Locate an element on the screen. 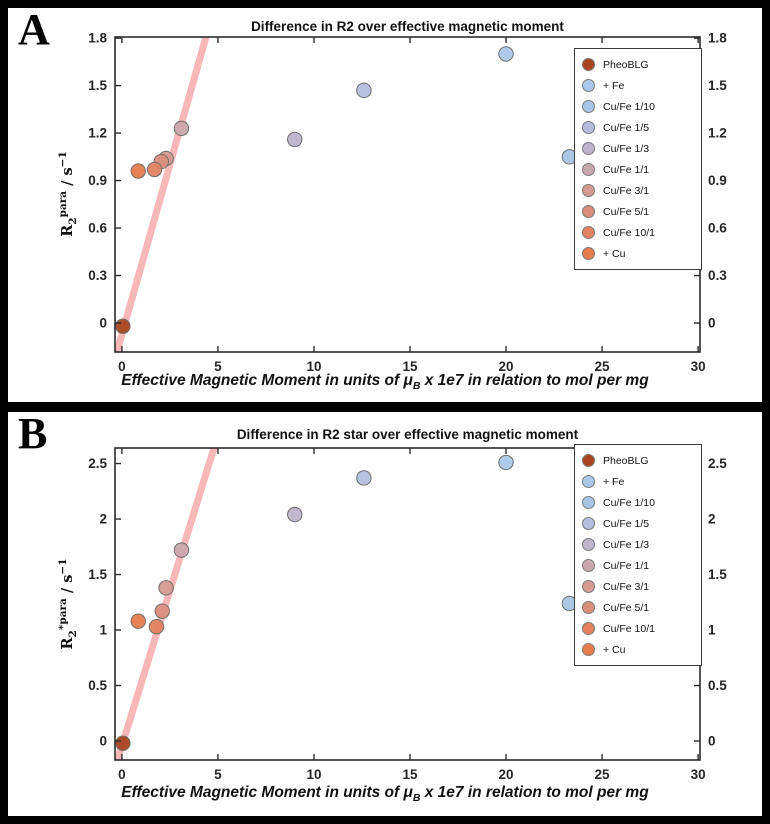 The width and height of the screenshot is (770, 824). legend-item-cu-fe-1-5: Cu/Fe 1/5 is located at coordinates (638, 127).